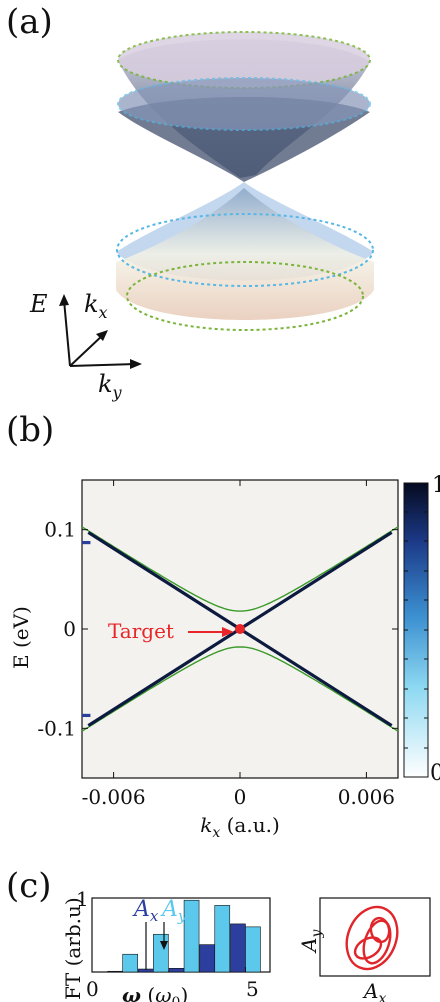  Describe the element at coordinates (240, 689) in the screenshot. I see `gapped-band-lower` at that location.